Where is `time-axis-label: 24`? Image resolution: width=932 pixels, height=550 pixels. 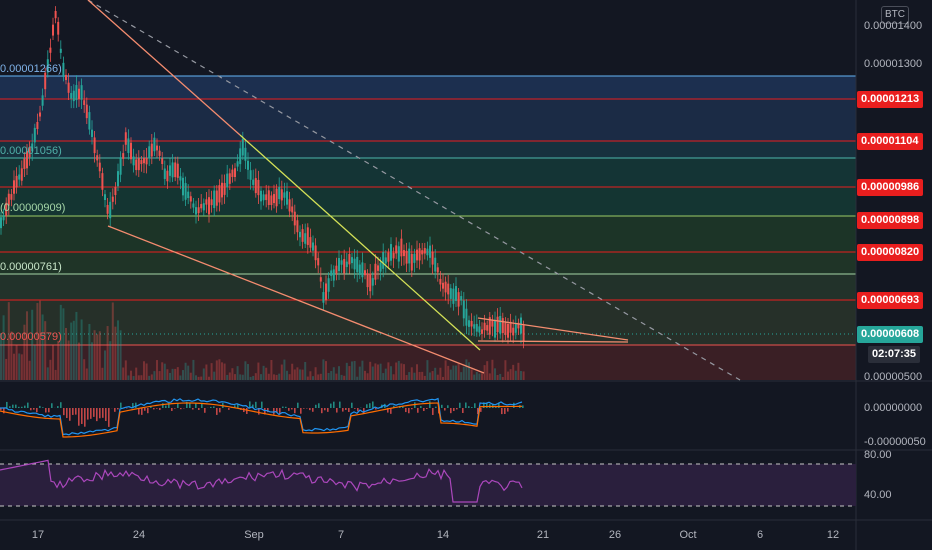 time-axis-label: 24 is located at coordinates (139, 535).